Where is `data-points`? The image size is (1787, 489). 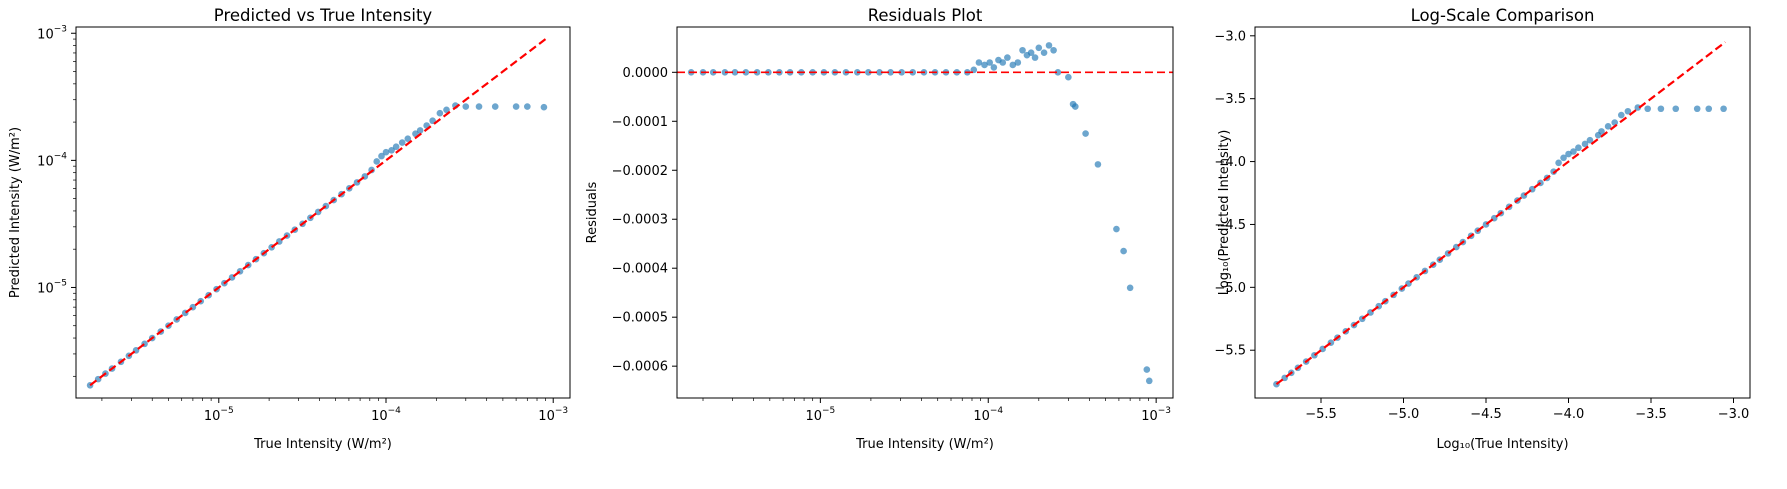
data-points is located at coordinates (1500, 246).